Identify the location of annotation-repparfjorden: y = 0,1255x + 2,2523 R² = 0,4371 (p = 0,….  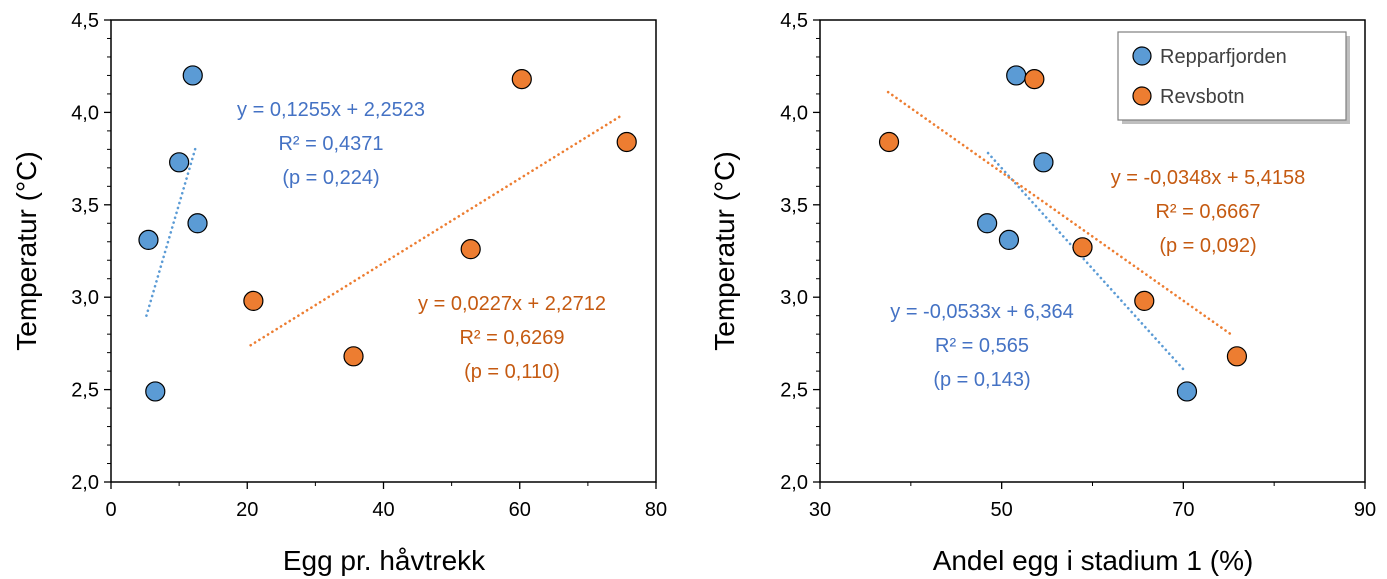
(331, 144).